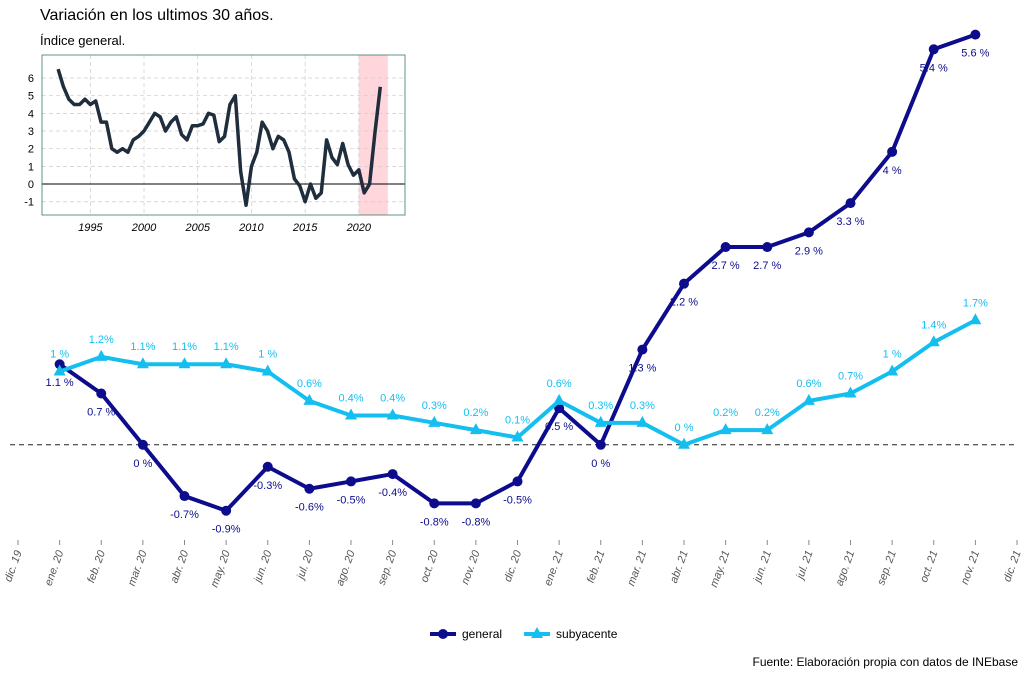 The width and height of the screenshot is (1029, 679). What do you see at coordinates (221, 568) in the screenshot?
I see `x-tick-label: may. 20` at bounding box center [221, 568].